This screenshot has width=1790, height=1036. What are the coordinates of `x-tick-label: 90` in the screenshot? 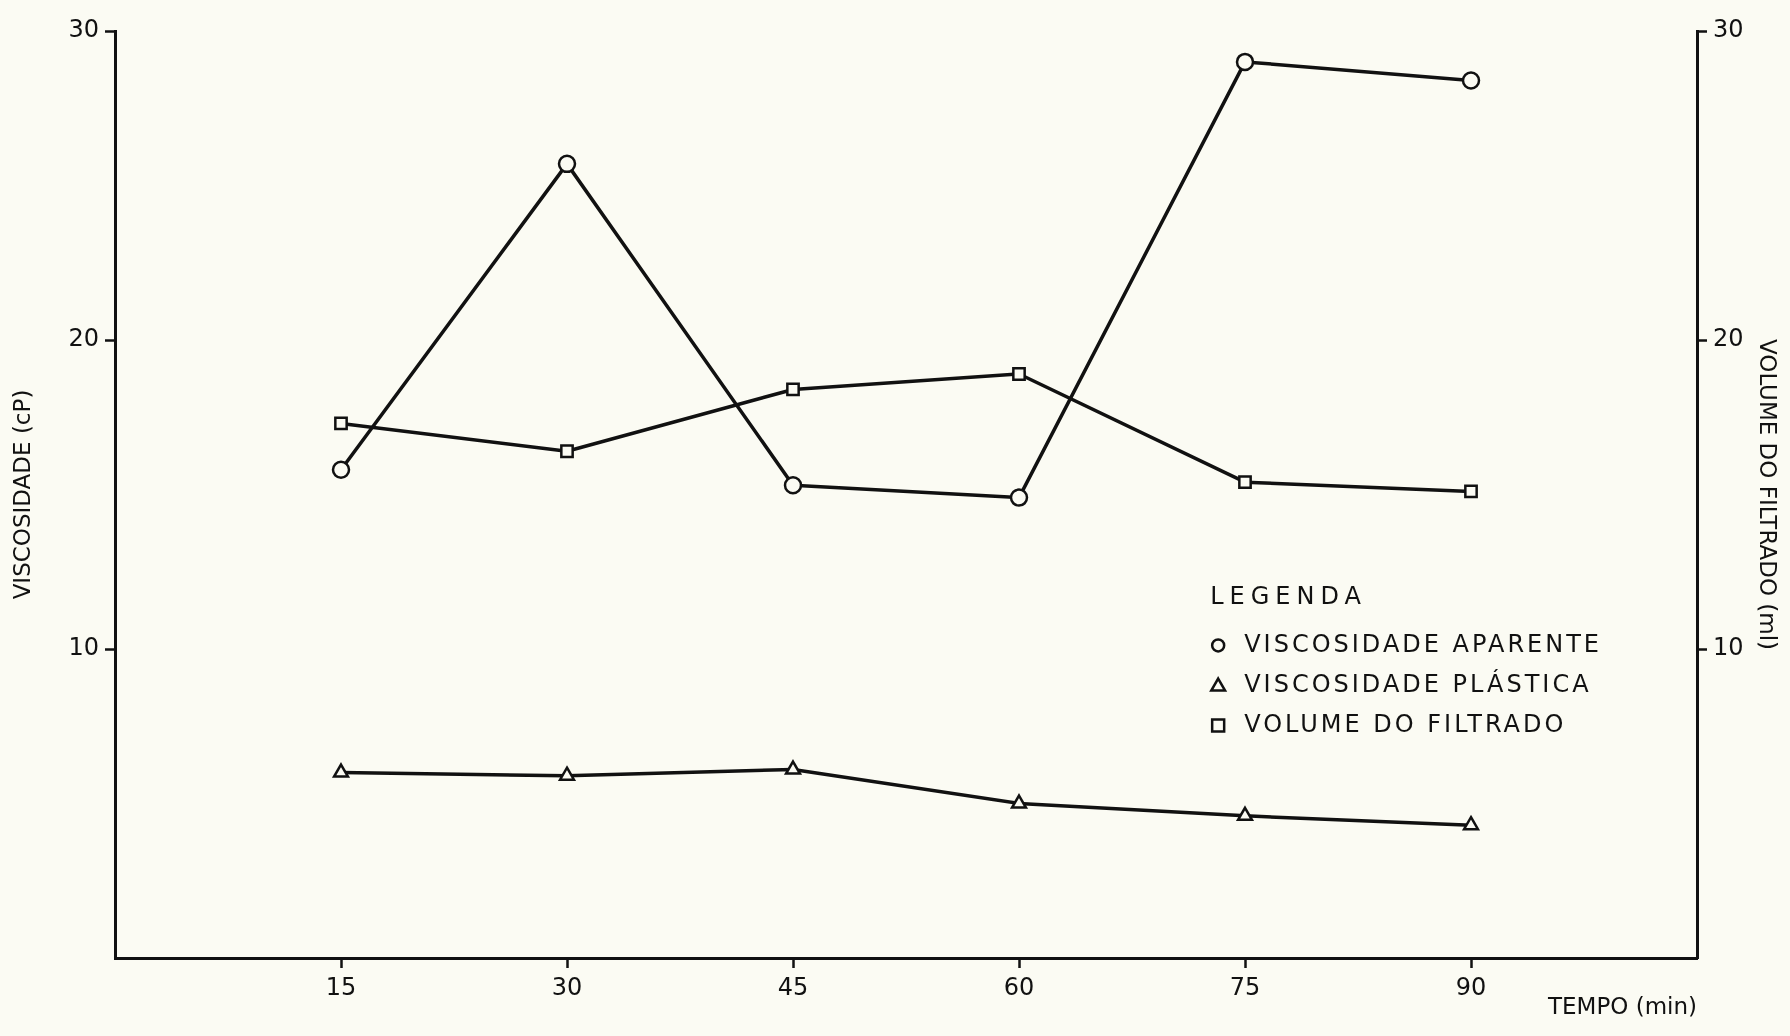 It's located at (1471, 986).